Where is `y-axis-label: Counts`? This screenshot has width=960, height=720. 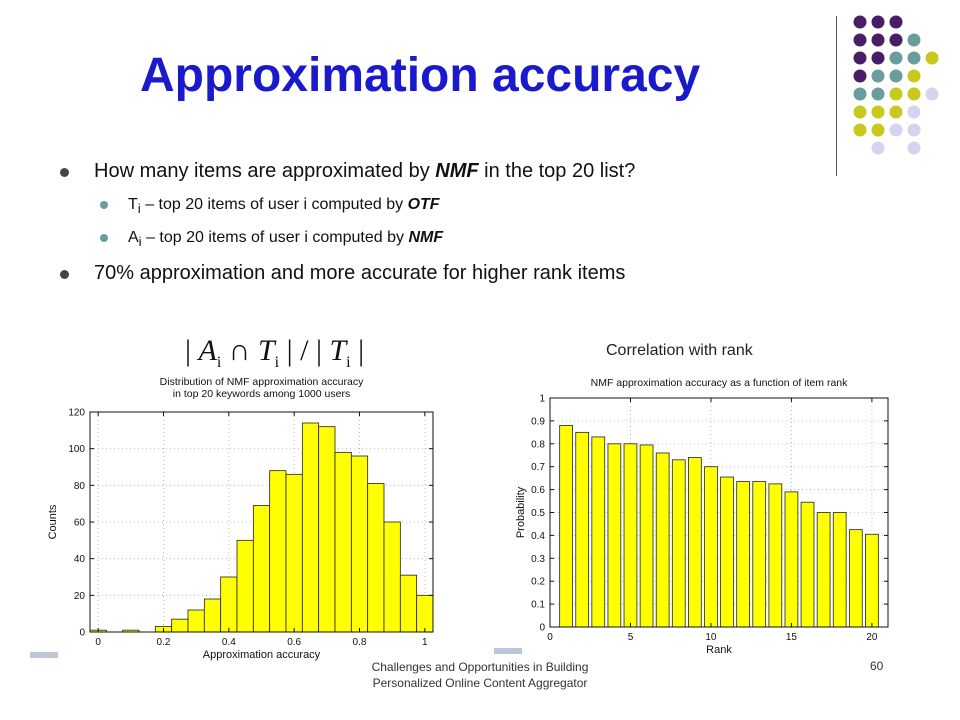
y-axis-label: Counts is located at coordinates (53, 521).